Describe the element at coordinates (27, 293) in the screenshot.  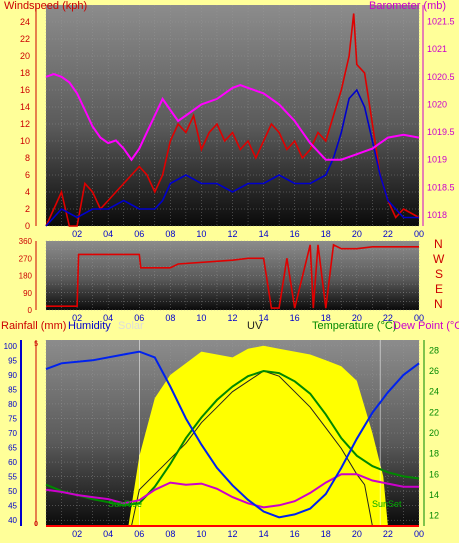
I see `direction-tick-label: 90` at that location.